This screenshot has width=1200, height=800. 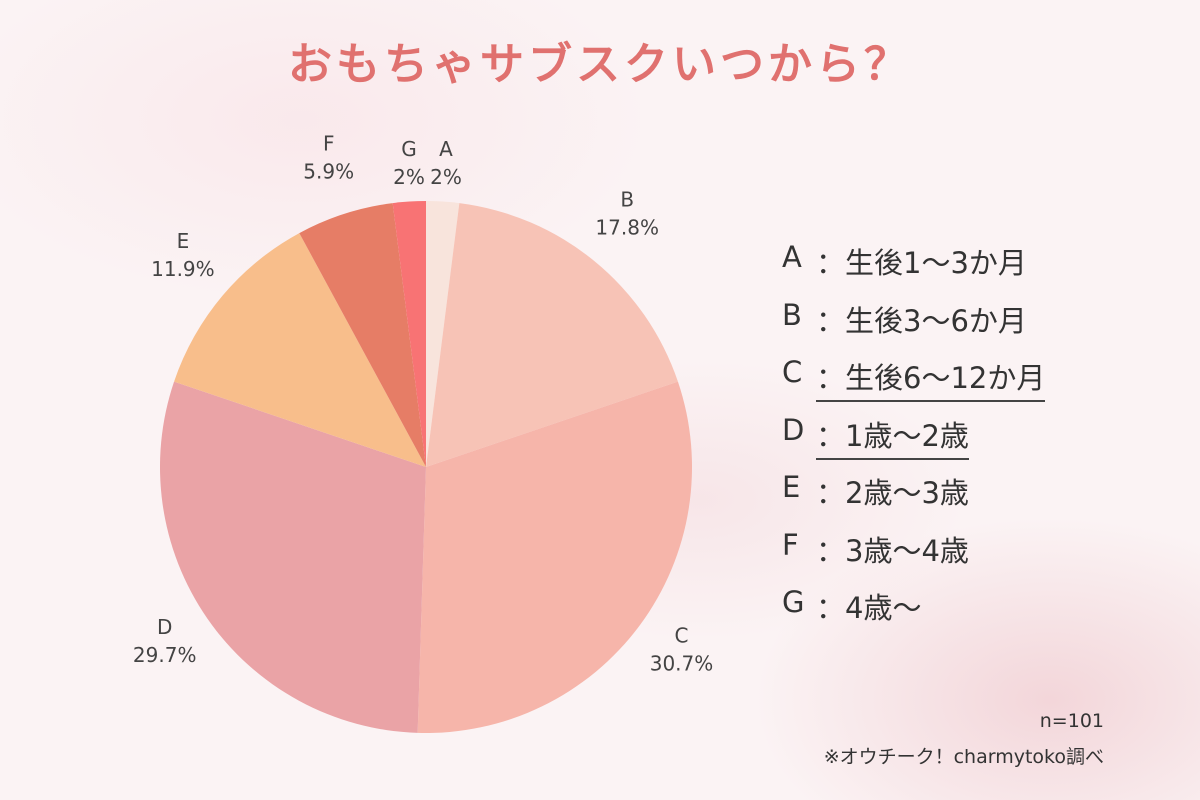 I want to click on slice-value-d: 29.7%, so click(x=165, y=655).